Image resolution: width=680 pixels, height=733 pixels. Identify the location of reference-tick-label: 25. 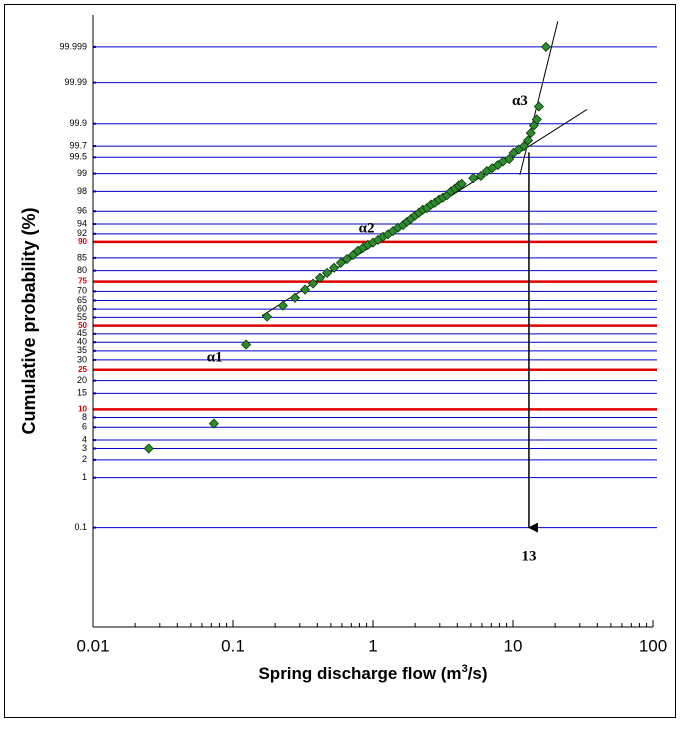
(82, 369).